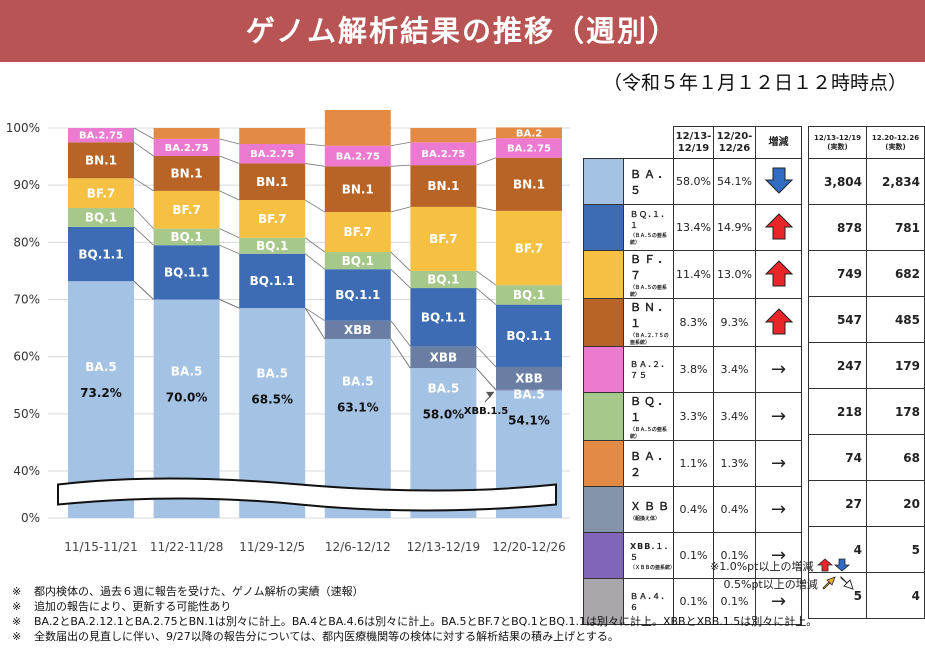  Describe the element at coordinates (837, 181) in the screenshot. I see `count-prev: 3,804` at that location.